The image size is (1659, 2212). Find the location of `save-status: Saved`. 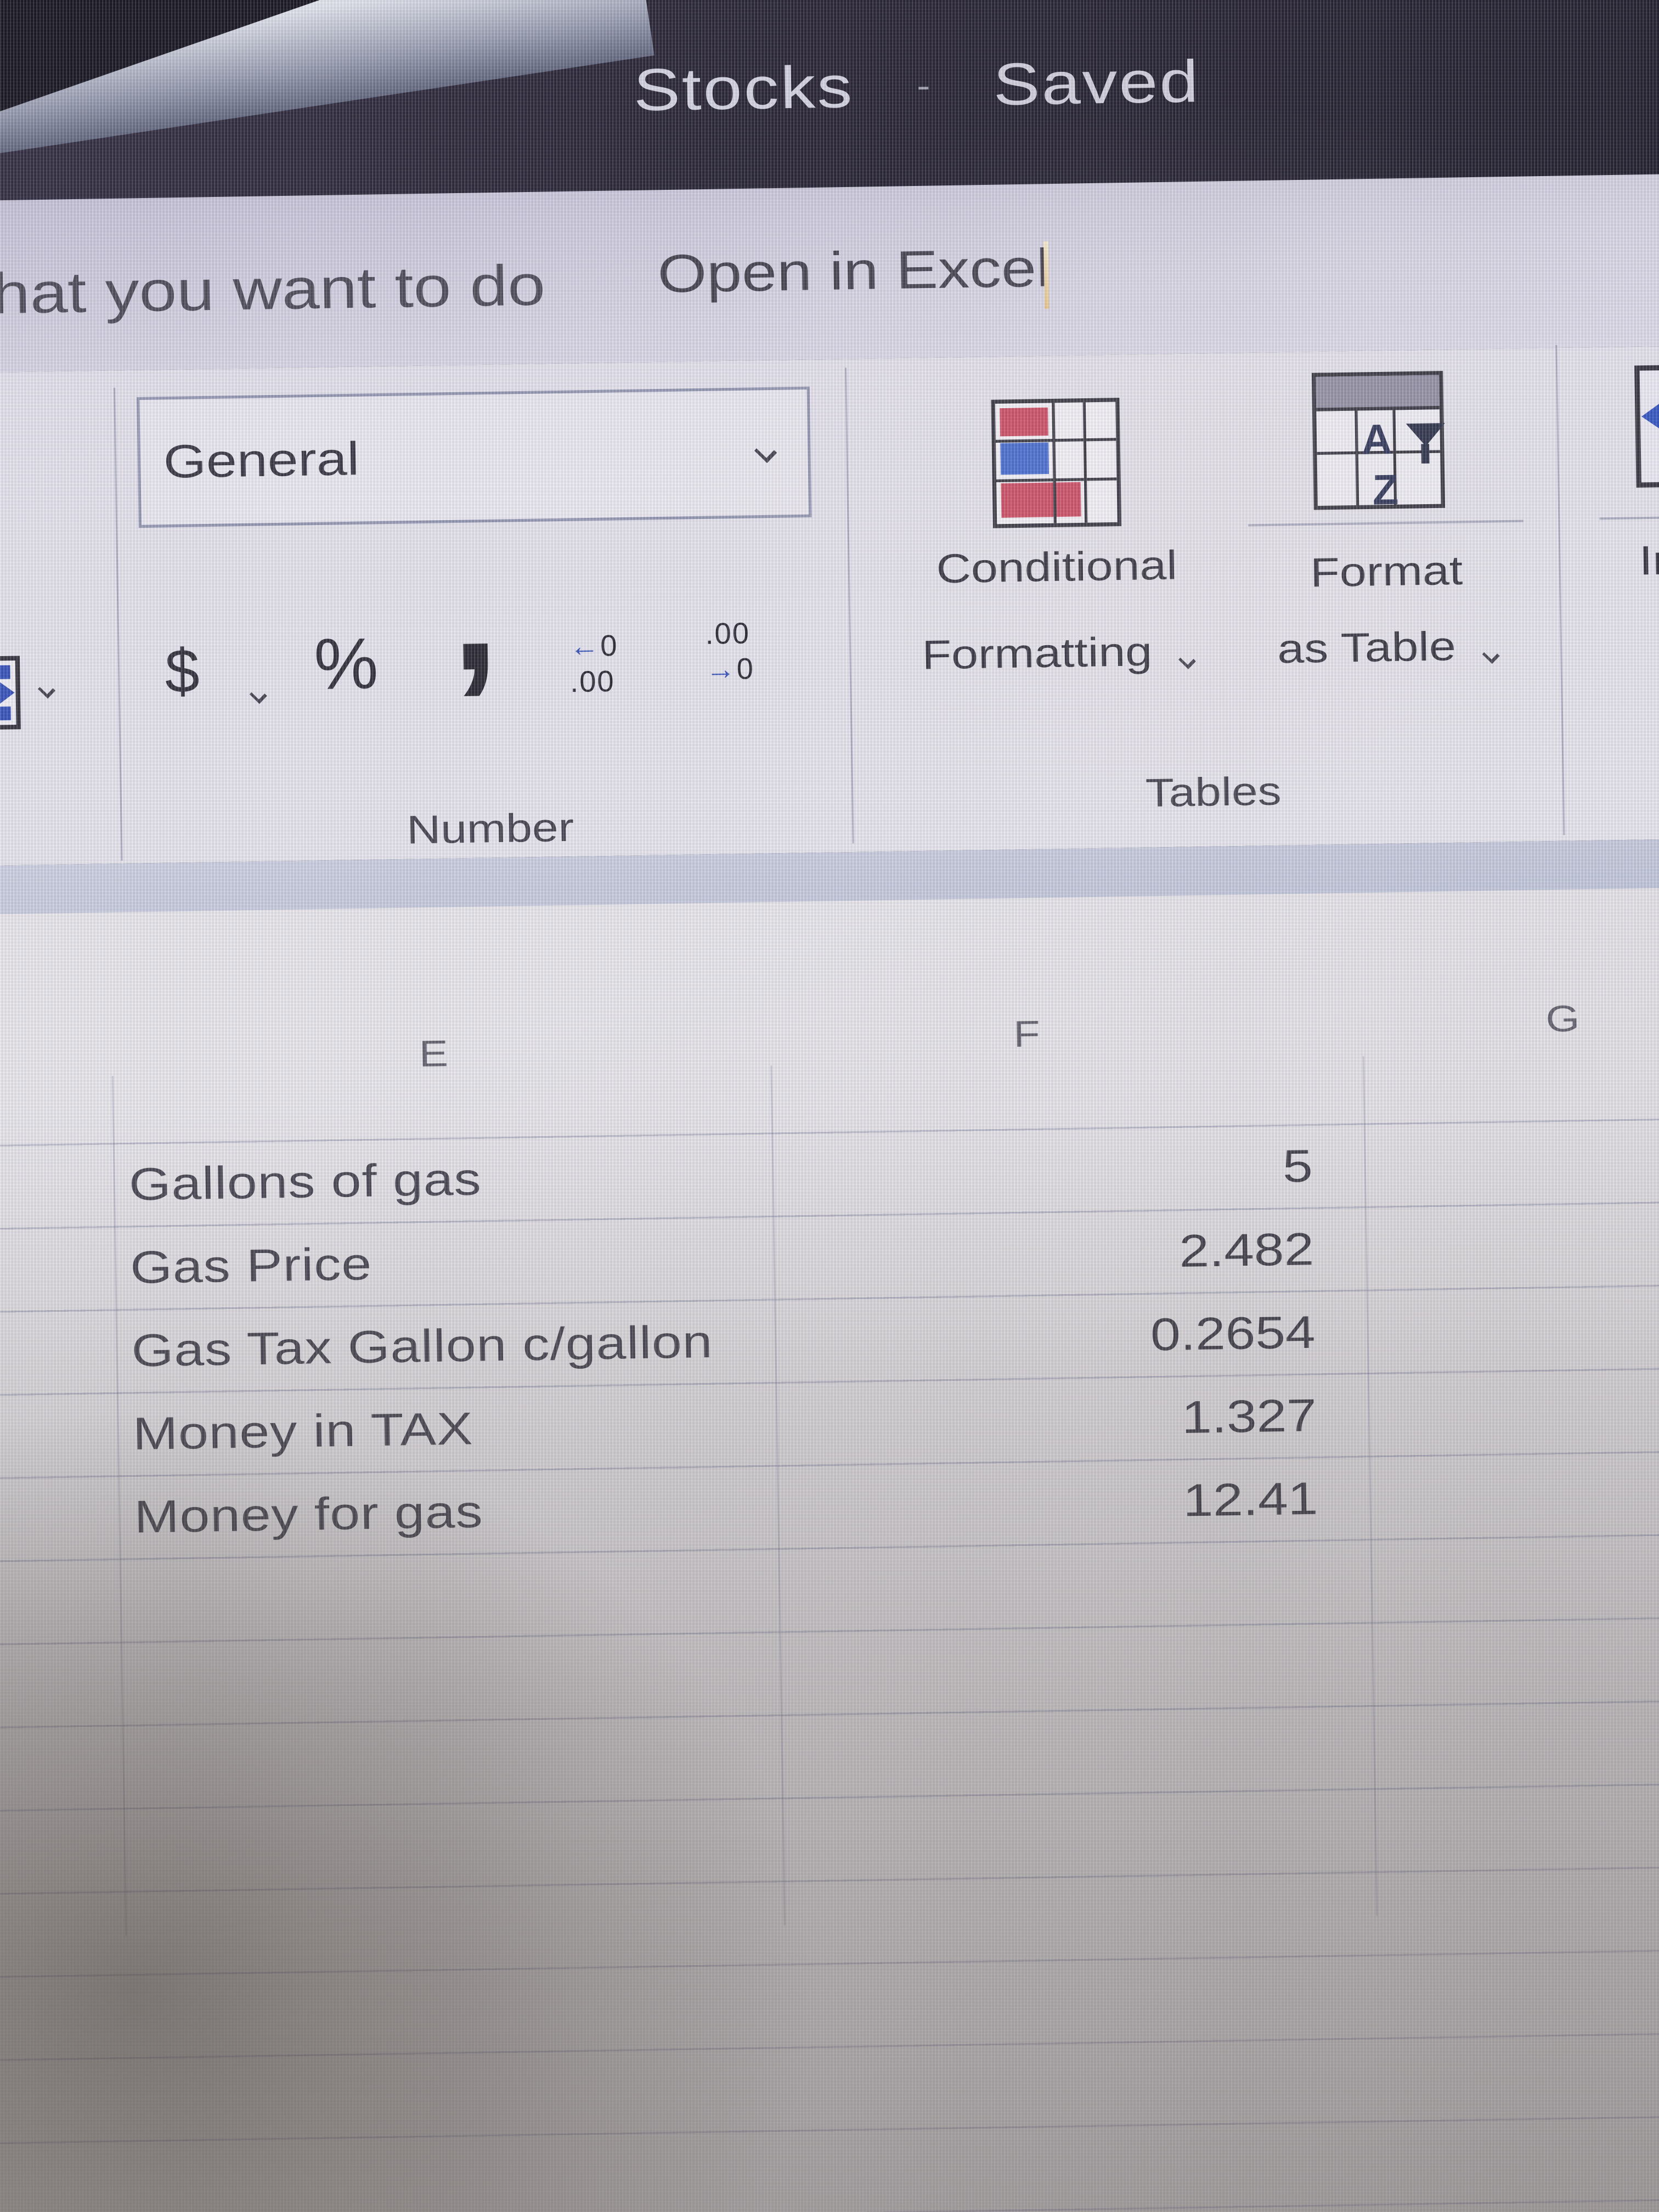

save-status: Saved is located at coordinates (1096, 83).